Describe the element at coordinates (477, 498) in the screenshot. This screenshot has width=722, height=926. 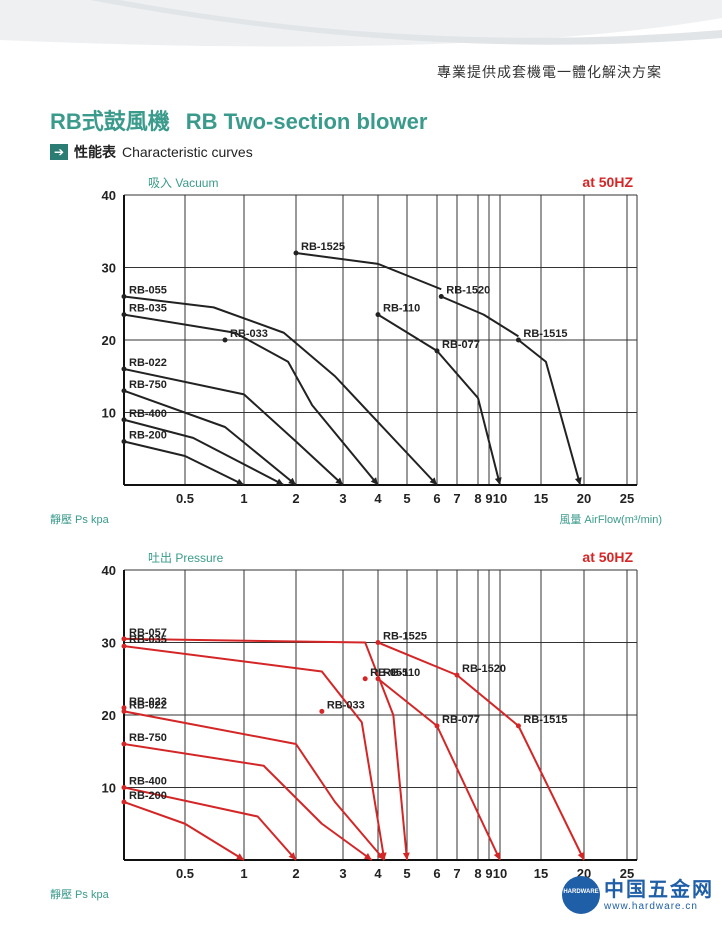
I see `x-tick-label: 8` at that location.